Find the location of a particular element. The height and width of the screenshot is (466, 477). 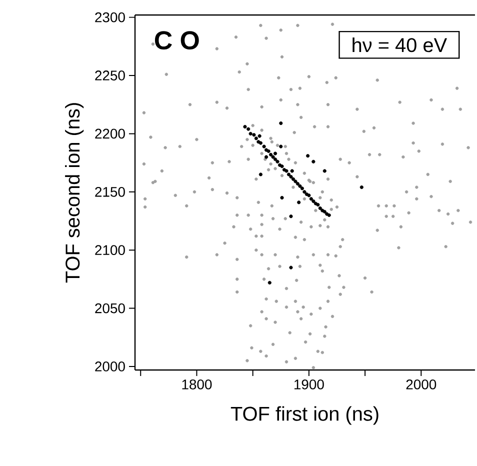

x-tick-label: 1800 is located at coordinates (197, 384).